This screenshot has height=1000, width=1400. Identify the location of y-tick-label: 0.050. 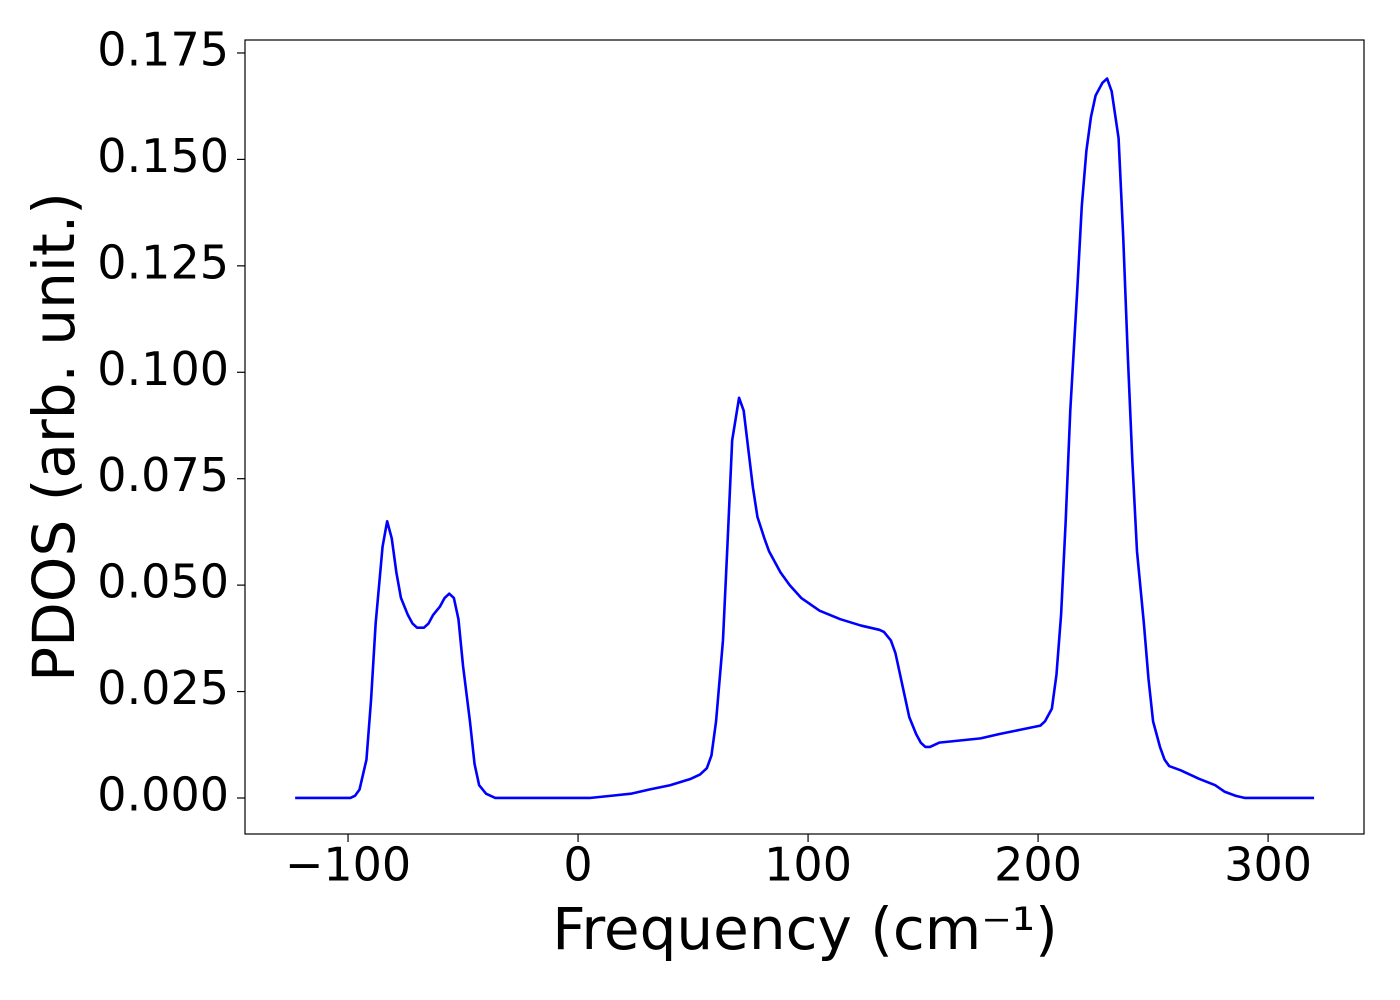
(163, 582).